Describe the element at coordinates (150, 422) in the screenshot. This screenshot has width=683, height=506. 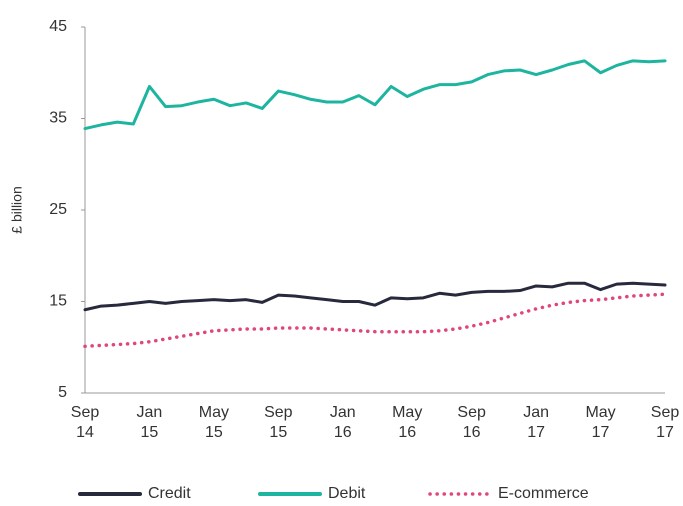
I see `x-tick-label: Jan 15` at that location.